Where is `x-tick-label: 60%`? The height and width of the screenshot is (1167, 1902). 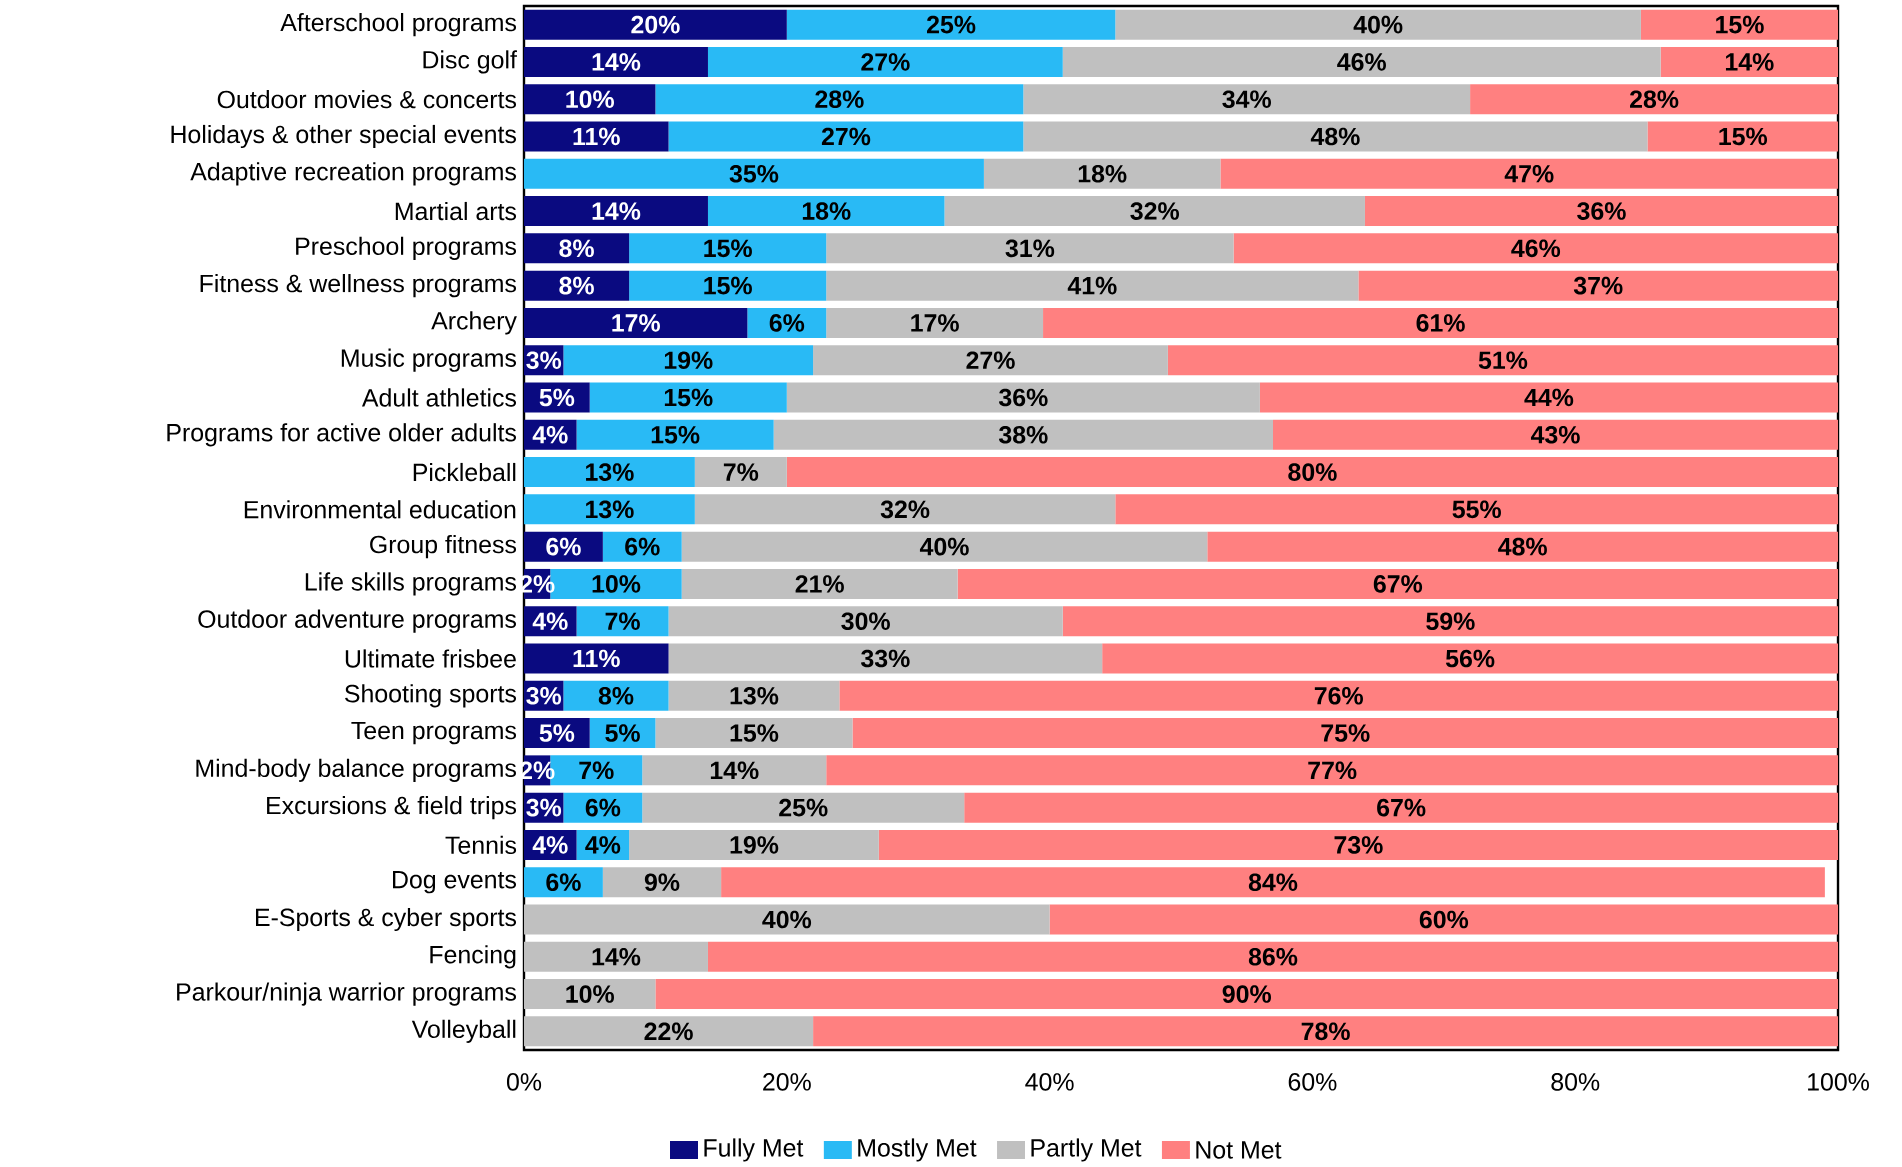
x-tick-label: 60% is located at coordinates (1312, 1082).